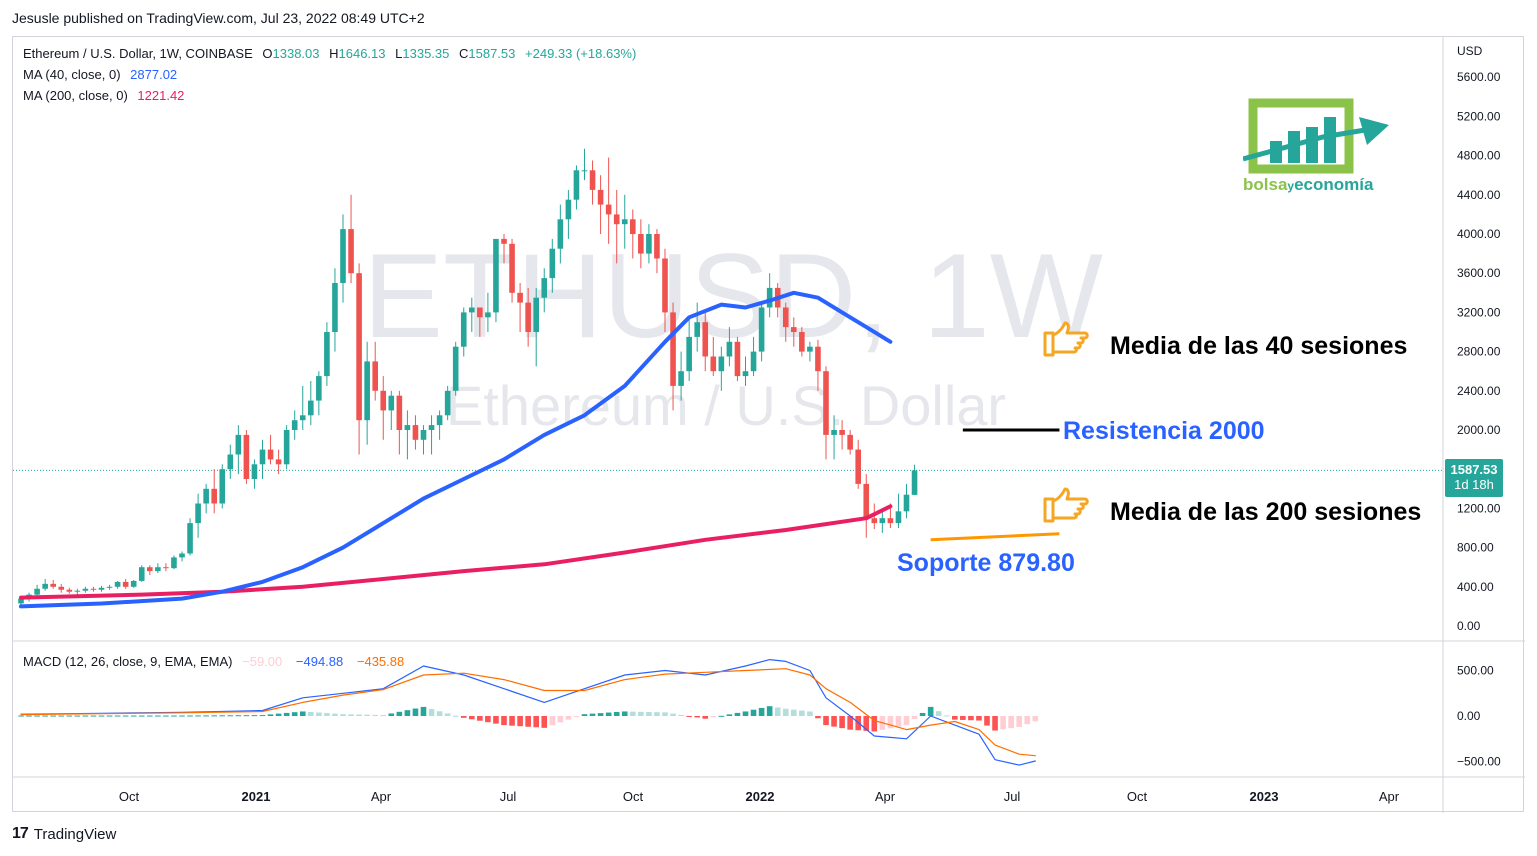 The height and width of the screenshot is (856, 1537). What do you see at coordinates (1474, 469) in the screenshot?
I see `last-price-value: 1587.53` at bounding box center [1474, 469].